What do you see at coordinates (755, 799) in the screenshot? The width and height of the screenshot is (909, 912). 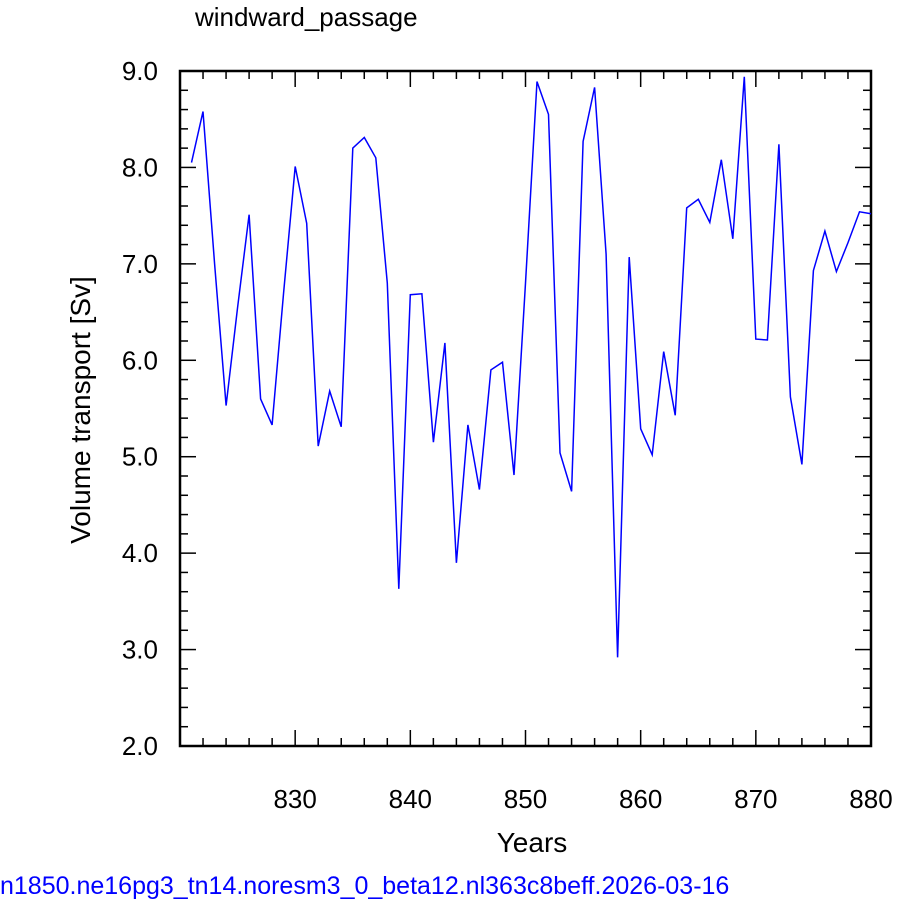 I see `x-tick-label: 870` at bounding box center [755, 799].